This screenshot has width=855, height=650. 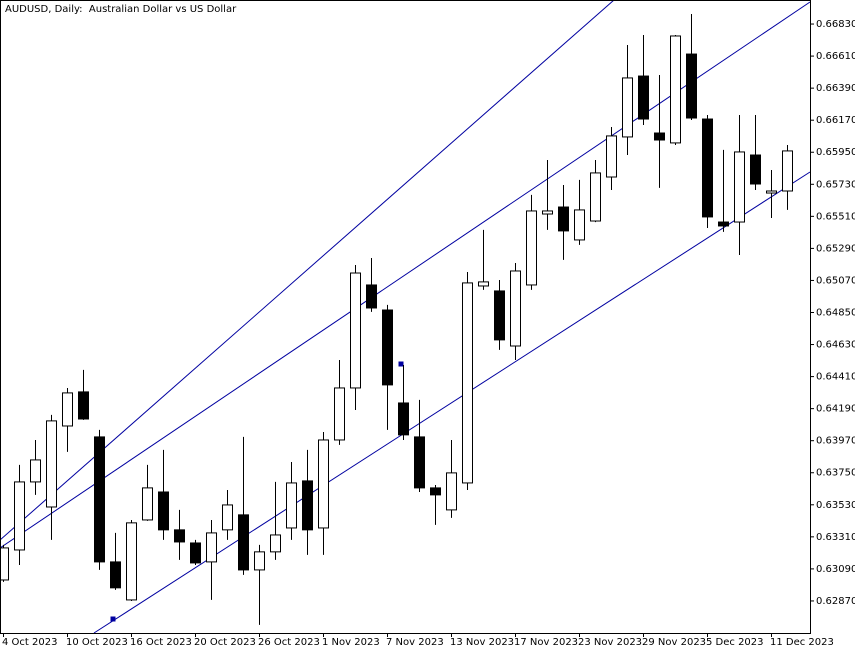 I want to click on x-tick-label: 10 Oct 2023, so click(x=97, y=642).